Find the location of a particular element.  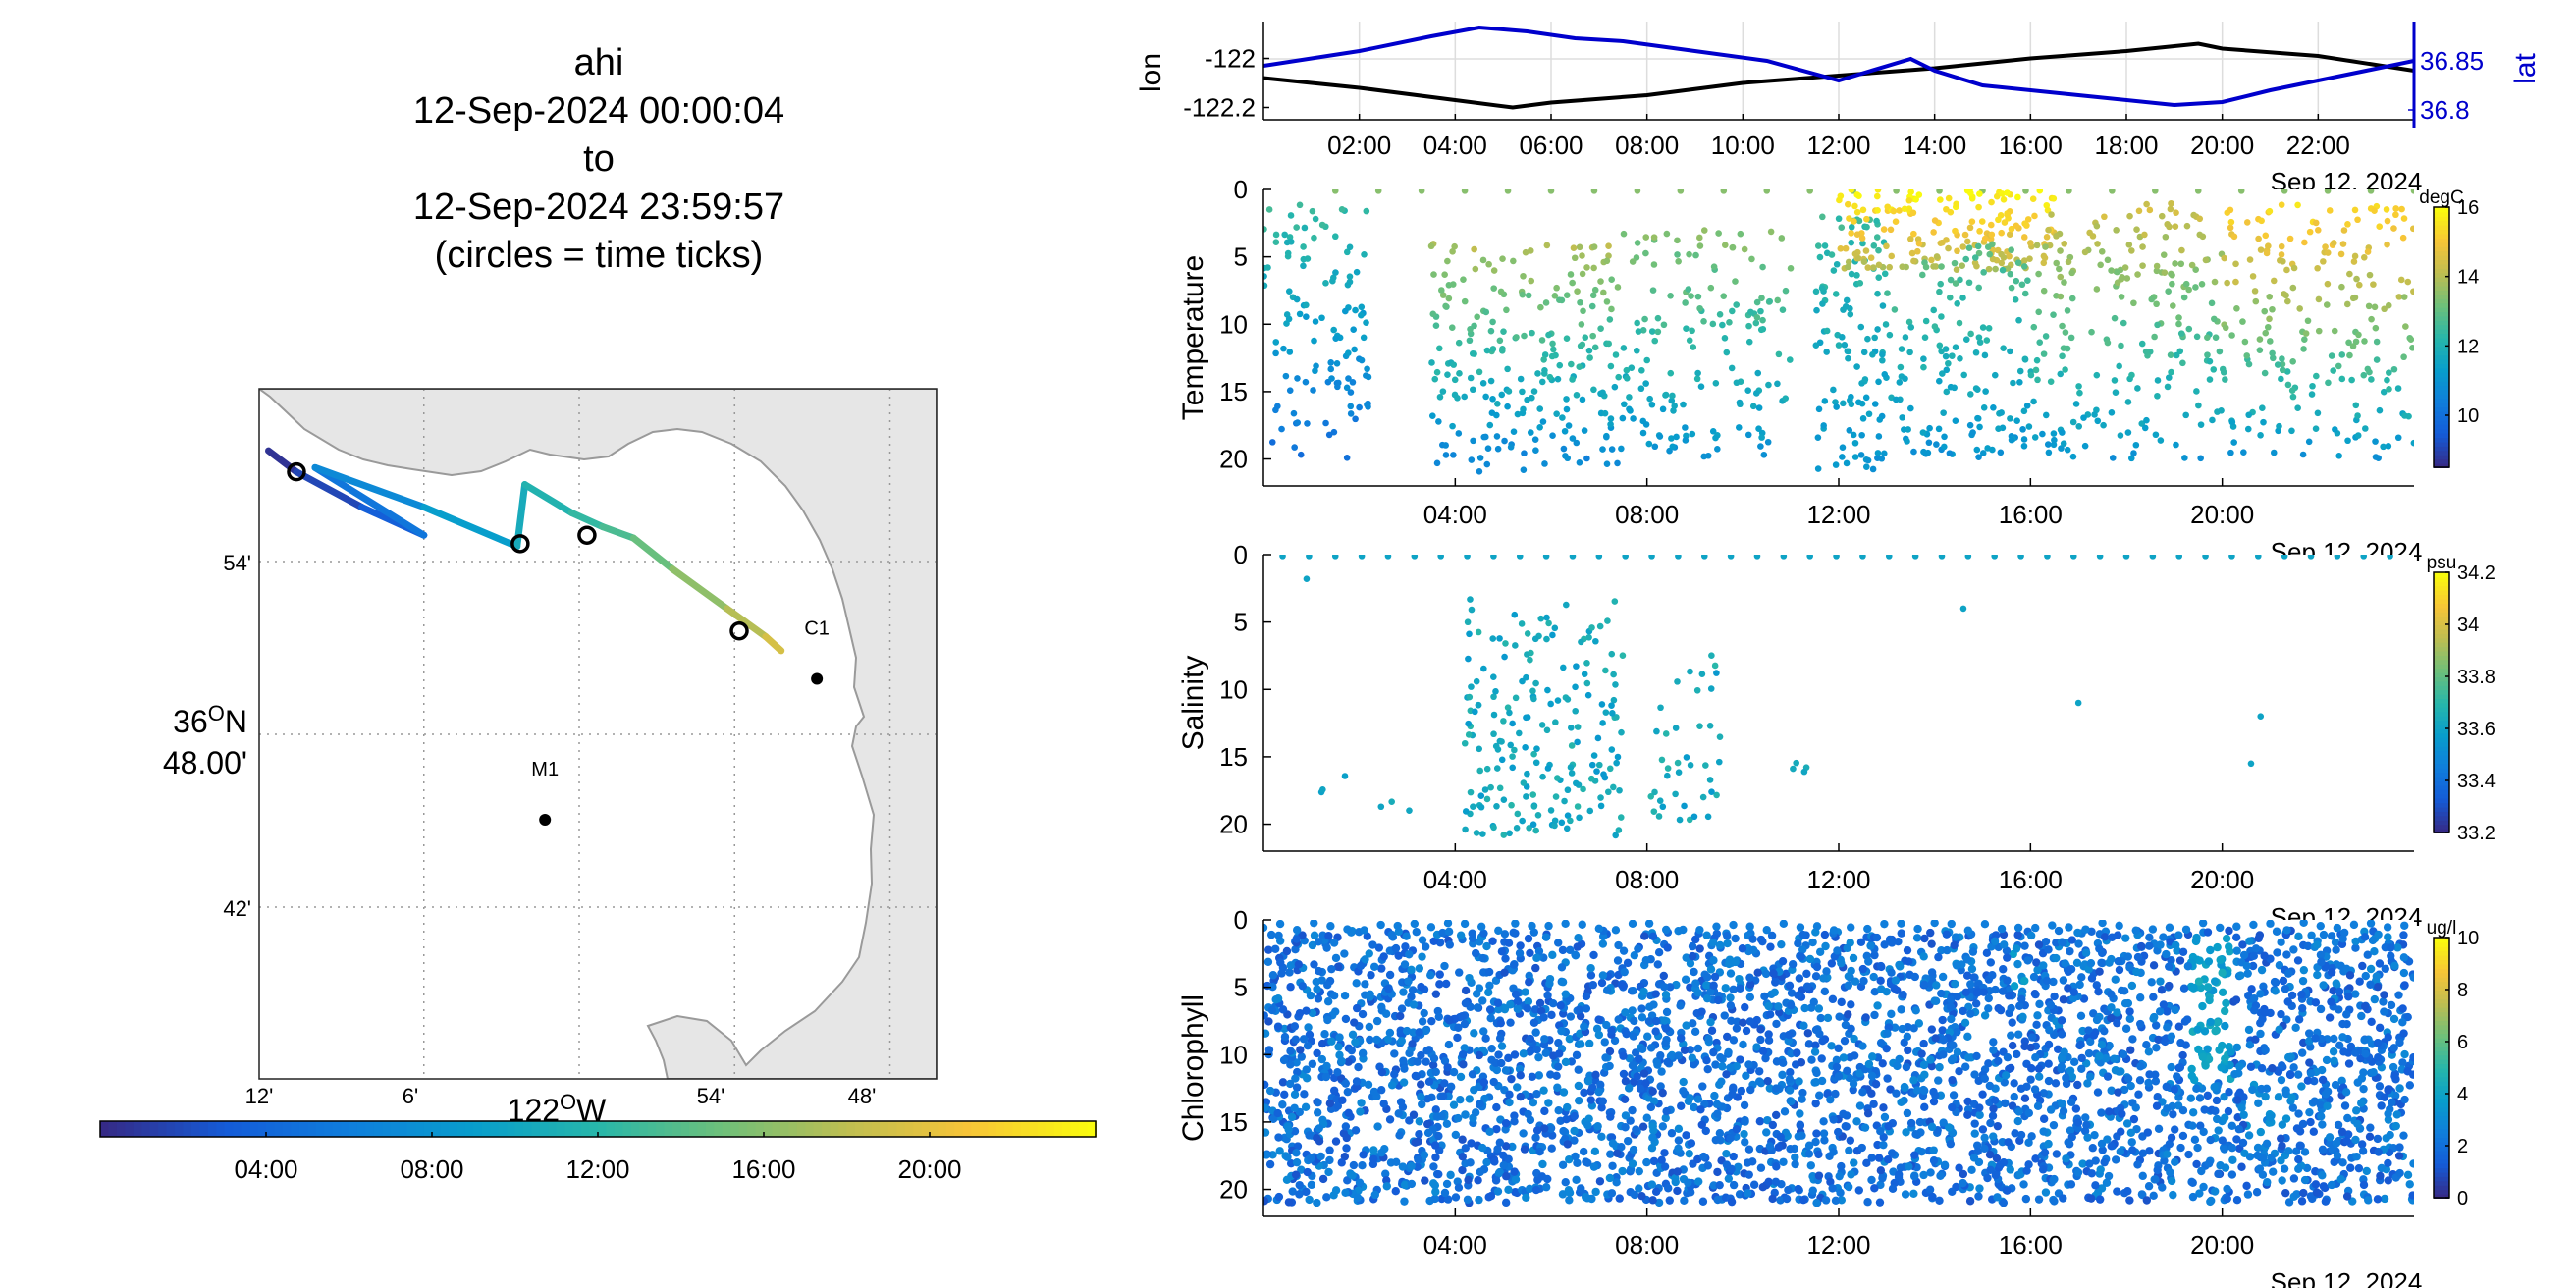

lonlat-x-tick-label: 02:00 is located at coordinates (1359, 145).